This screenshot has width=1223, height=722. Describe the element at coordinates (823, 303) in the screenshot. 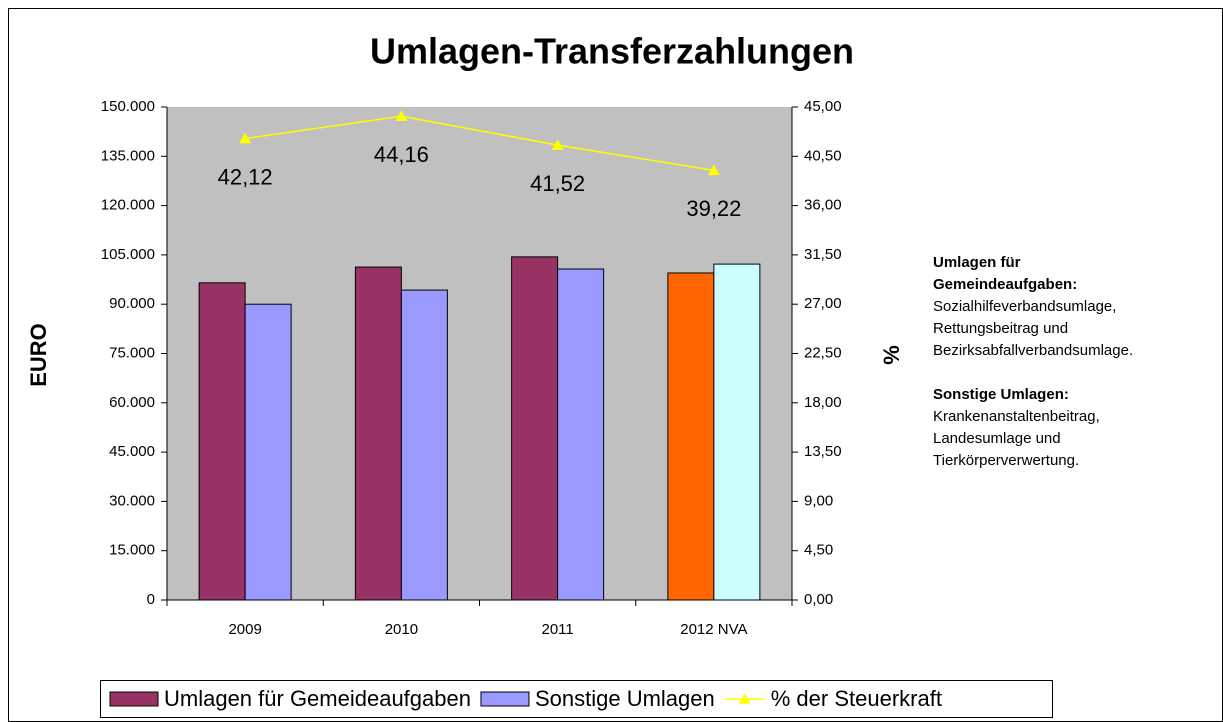

I see `y2-tick-label: 27,00` at that location.